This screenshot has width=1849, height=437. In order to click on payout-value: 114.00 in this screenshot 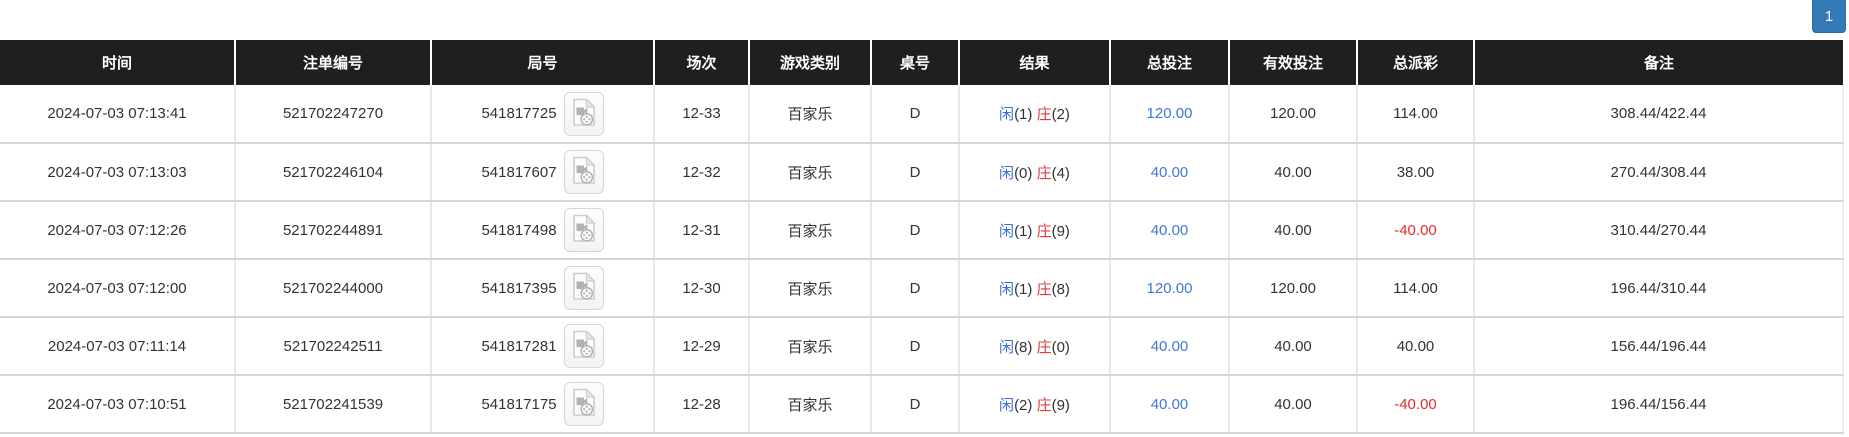, I will do `click(1415, 288)`.